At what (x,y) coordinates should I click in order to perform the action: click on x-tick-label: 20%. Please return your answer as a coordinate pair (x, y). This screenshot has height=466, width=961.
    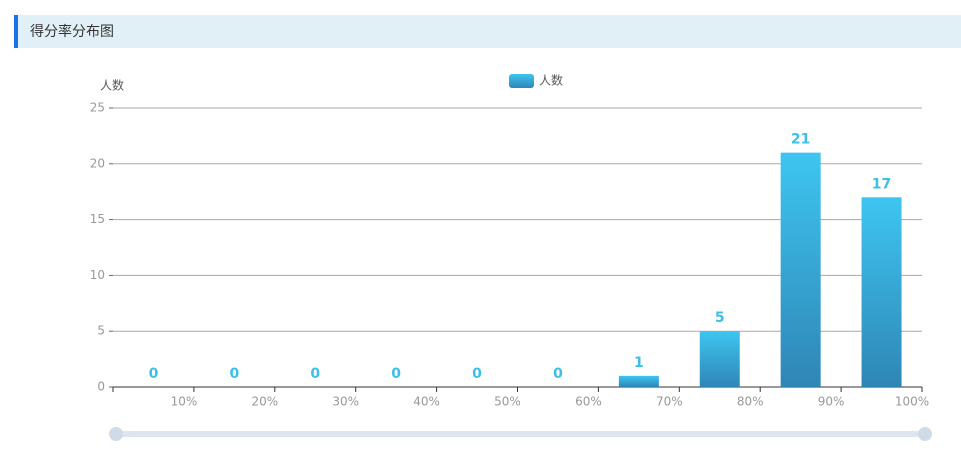
    Looking at the image, I should click on (264, 402).